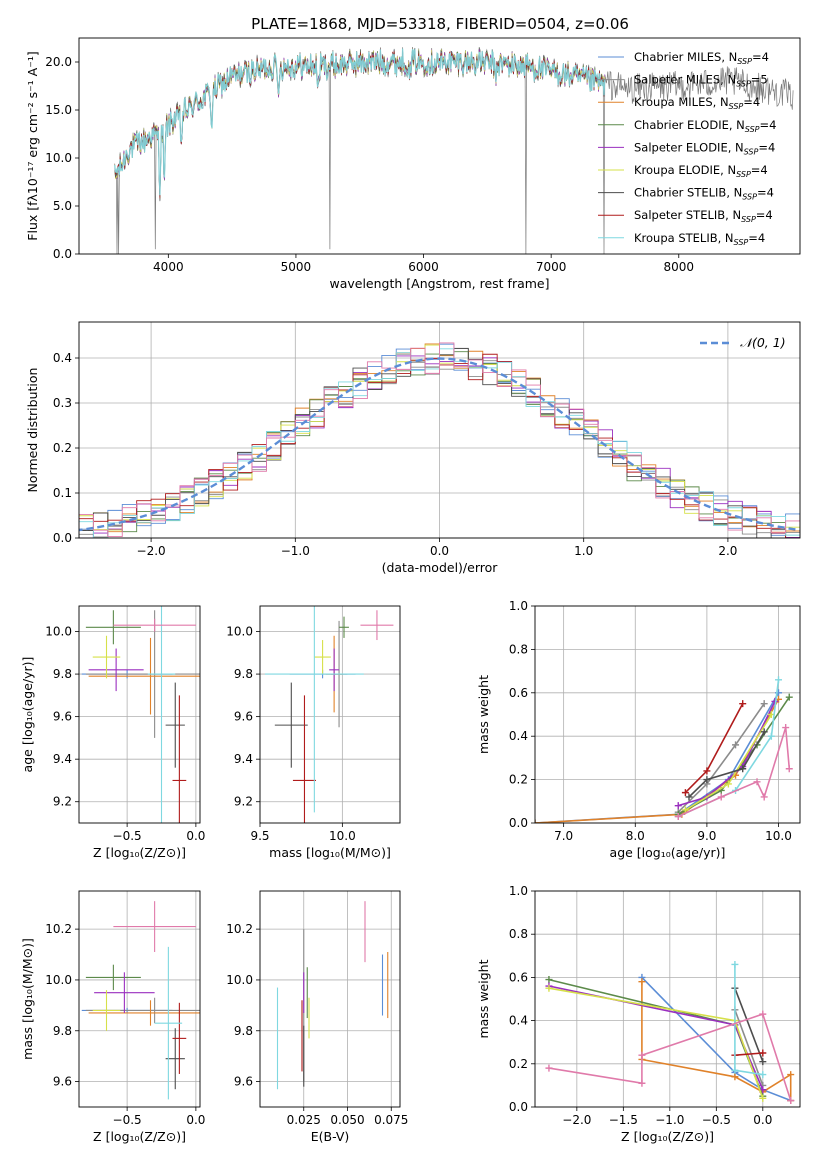 This screenshot has height=1170, width=819. I want to click on series-line-kroupa_elodie, so click(656, 1043).